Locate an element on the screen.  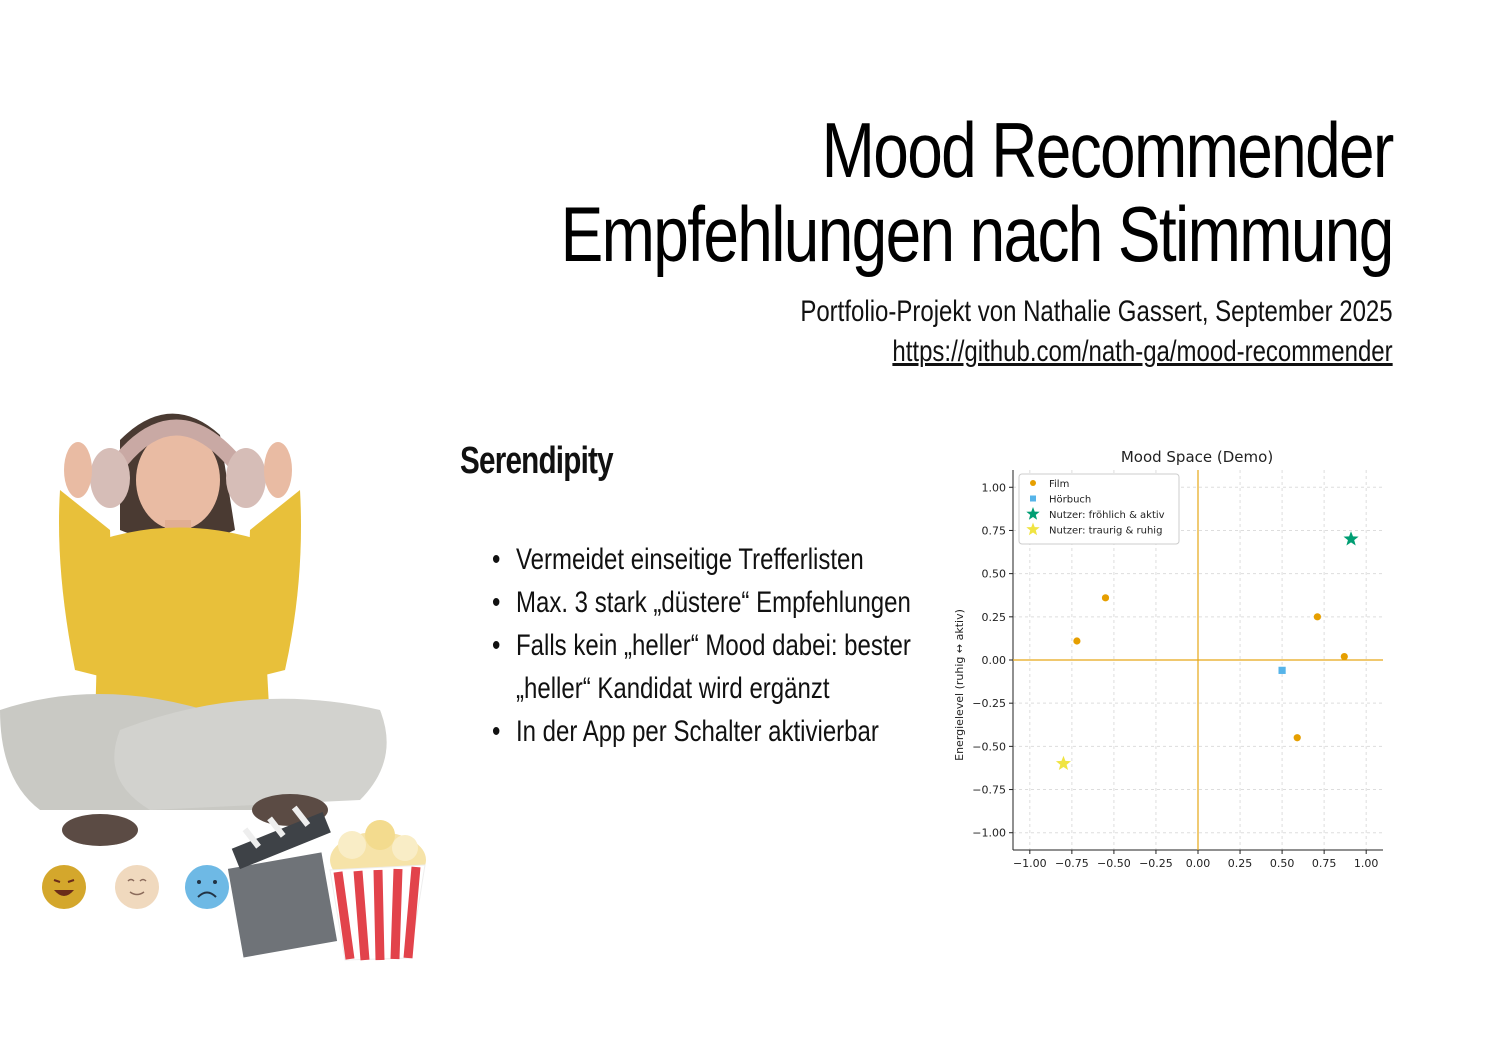
person-illustration is located at coordinates (193, 629).